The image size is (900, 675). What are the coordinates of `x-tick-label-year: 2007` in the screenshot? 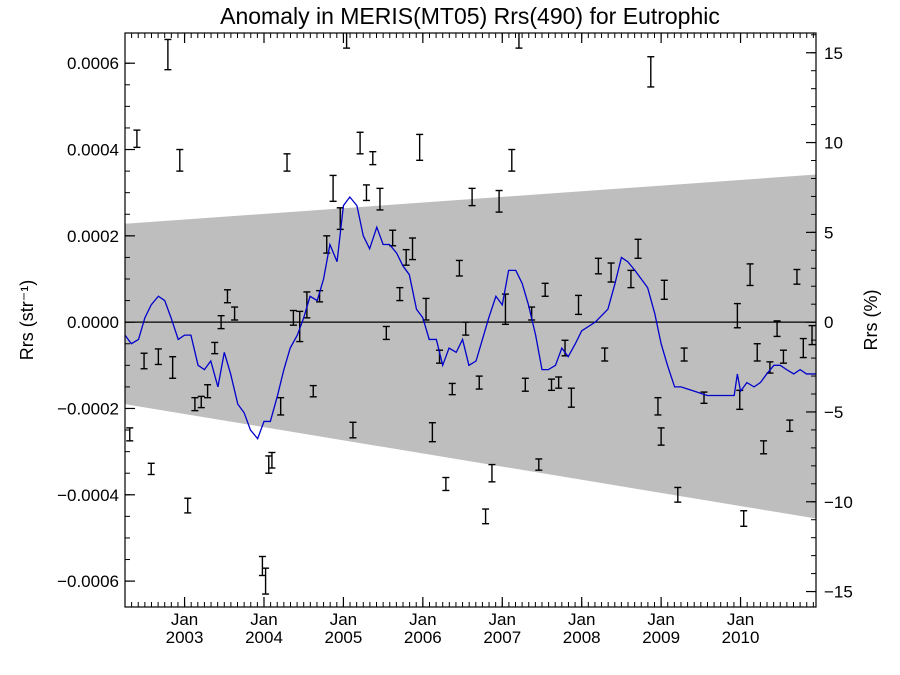 It's located at (502, 637).